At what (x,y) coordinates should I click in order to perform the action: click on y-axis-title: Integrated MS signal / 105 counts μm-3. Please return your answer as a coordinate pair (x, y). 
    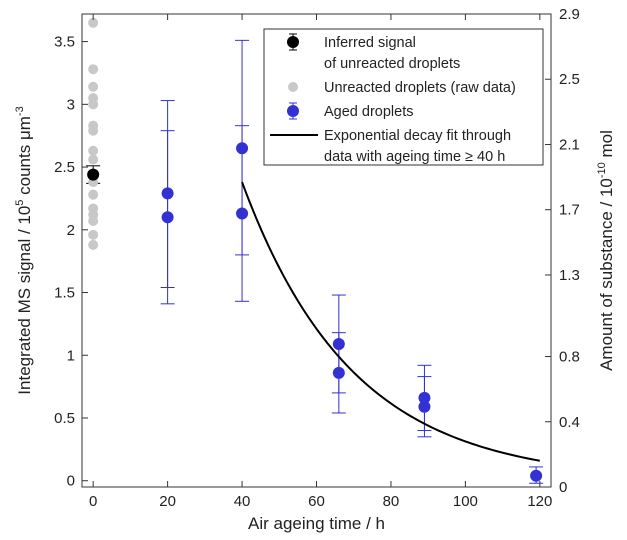
    Looking at the image, I should click on (24, 250).